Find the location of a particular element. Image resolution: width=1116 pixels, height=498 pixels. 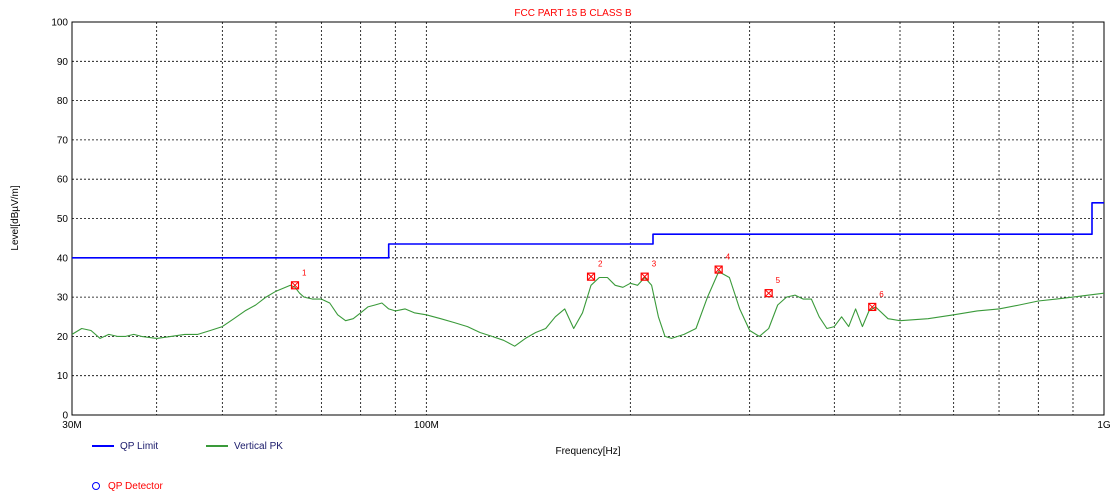

series-line-qp-limit is located at coordinates (588, 230).